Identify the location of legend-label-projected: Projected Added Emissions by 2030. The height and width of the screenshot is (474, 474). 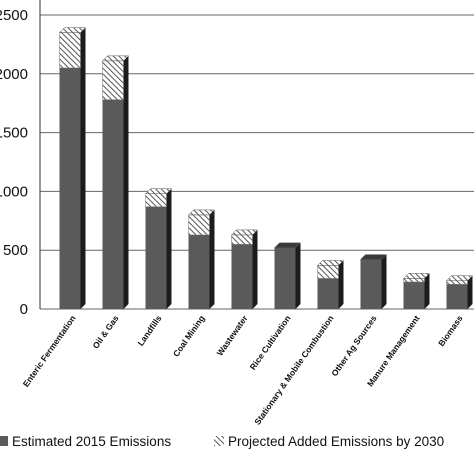
(336, 441).